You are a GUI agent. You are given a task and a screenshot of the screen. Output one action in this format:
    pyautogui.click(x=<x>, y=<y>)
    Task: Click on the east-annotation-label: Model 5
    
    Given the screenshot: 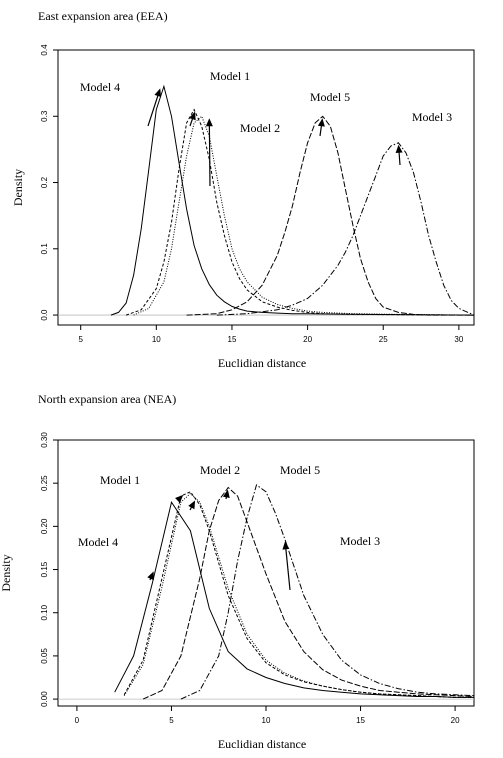 What is the action you would take?
    pyautogui.click(x=330, y=97)
    